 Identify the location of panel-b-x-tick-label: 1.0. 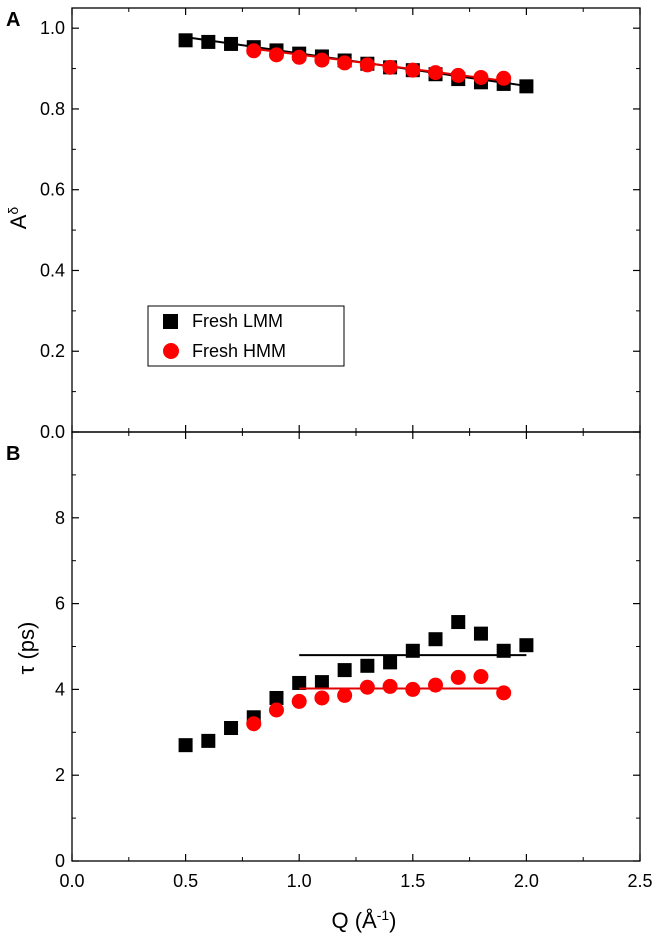
(299, 881).